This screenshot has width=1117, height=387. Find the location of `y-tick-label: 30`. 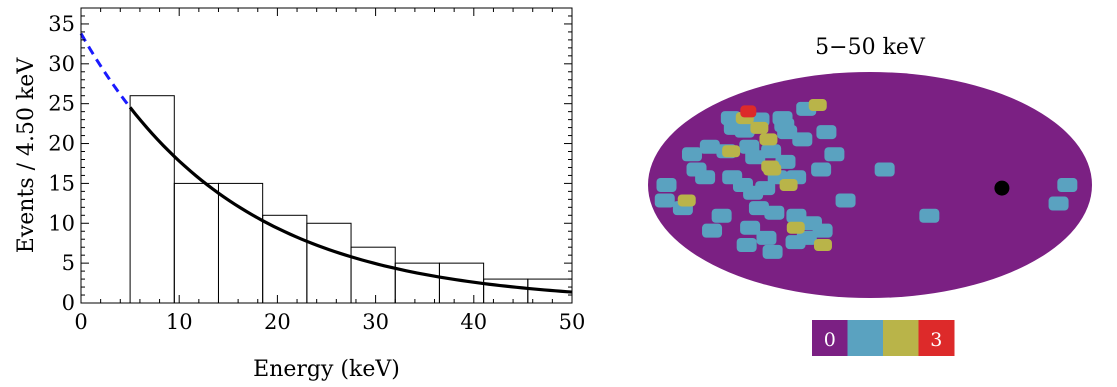

y-tick-label: 30 is located at coordinates (61, 64).